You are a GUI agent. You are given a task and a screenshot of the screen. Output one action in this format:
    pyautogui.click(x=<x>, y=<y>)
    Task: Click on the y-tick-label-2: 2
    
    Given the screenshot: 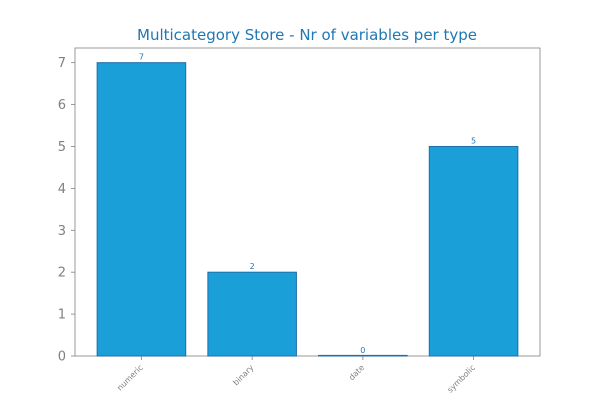 What is the action you would take?
    pyautogui.click(x=62, y=273)
    